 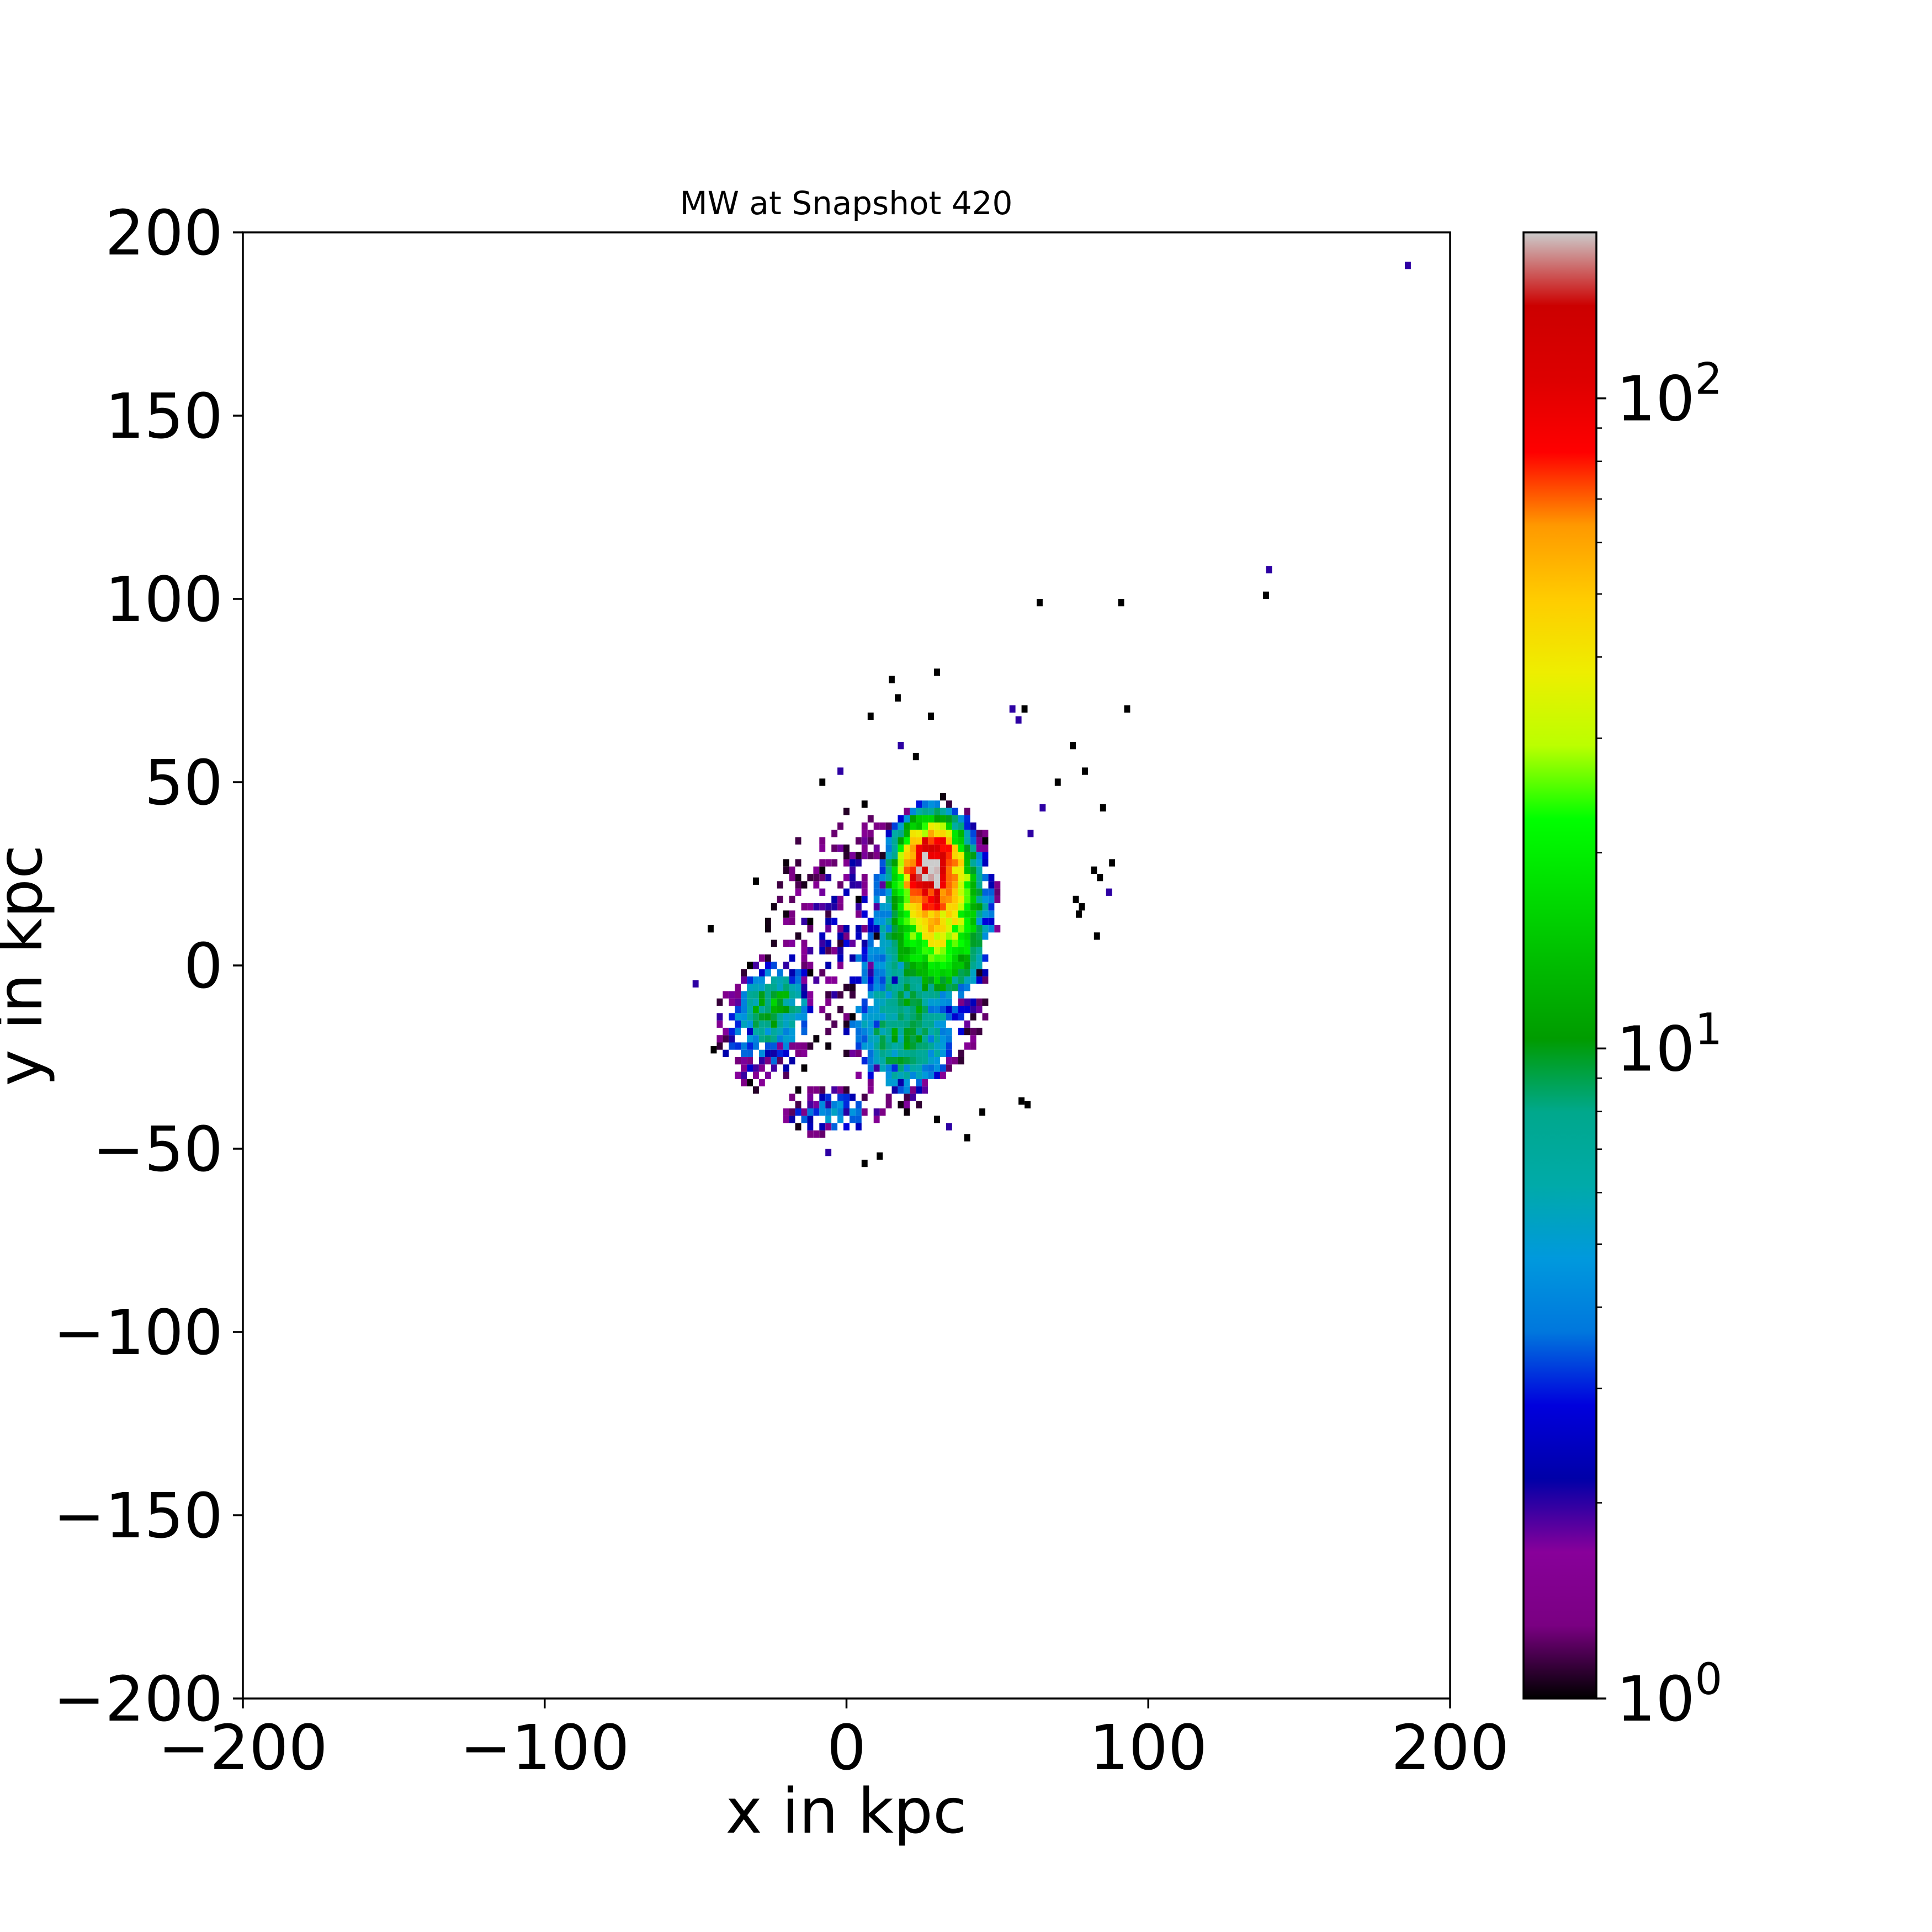 I want to click on y-tick-label: −200, so click(x=138, y=1700).